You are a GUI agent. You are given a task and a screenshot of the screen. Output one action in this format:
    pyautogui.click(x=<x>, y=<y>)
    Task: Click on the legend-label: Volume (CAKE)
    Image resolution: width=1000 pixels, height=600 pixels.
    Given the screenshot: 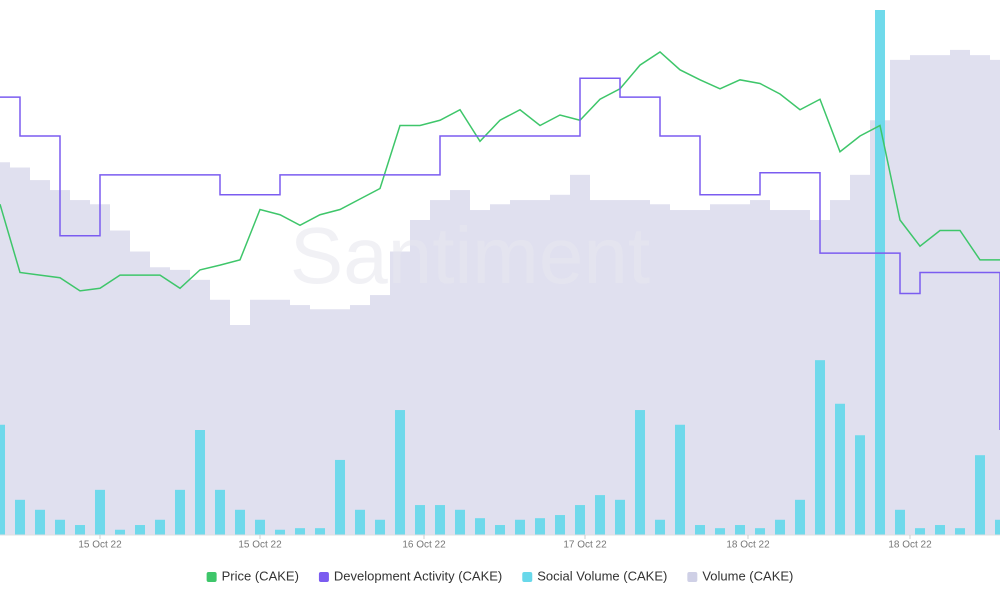 What is the action you would take?
    pyautogui.click(x=747, y=575)
    